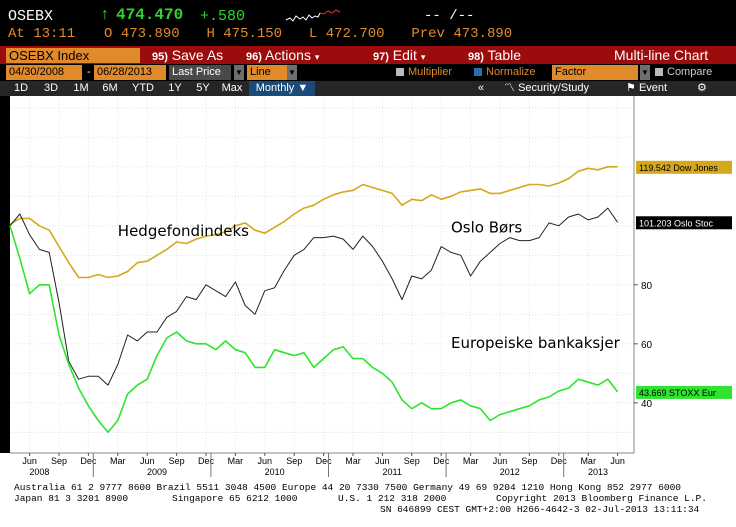 Image resolution: width=736 pixels, height=527 pixels. What do you see at coordinates (631, 88) in the screenshot?
I see `flag-icon: ⚑` at bounding box center [631, 88].